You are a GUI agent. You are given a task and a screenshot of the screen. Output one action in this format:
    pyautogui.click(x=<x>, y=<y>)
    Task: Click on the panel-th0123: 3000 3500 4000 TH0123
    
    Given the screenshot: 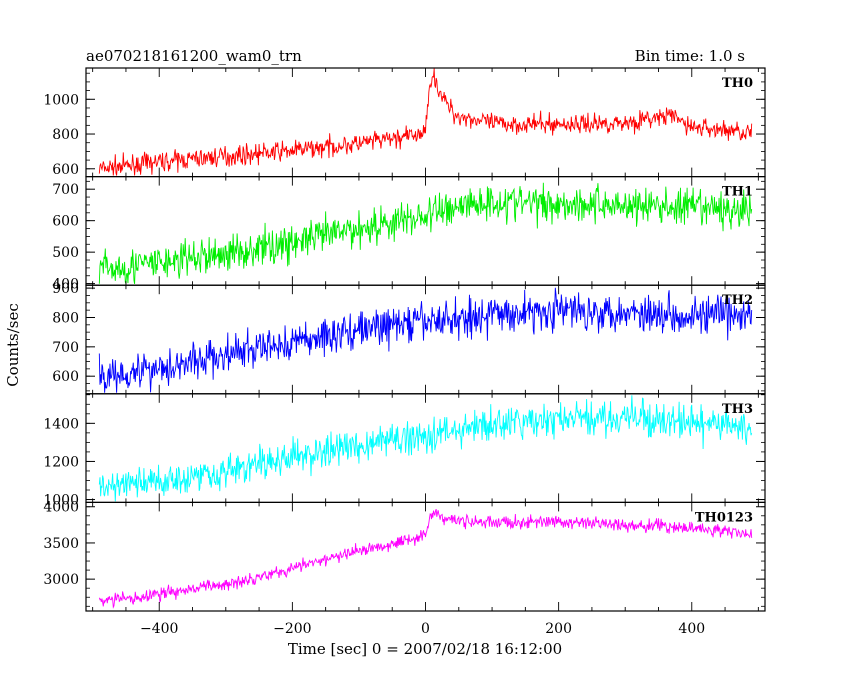 What is the action you would take?
    pyautogui.click(x=404, y=556)
    